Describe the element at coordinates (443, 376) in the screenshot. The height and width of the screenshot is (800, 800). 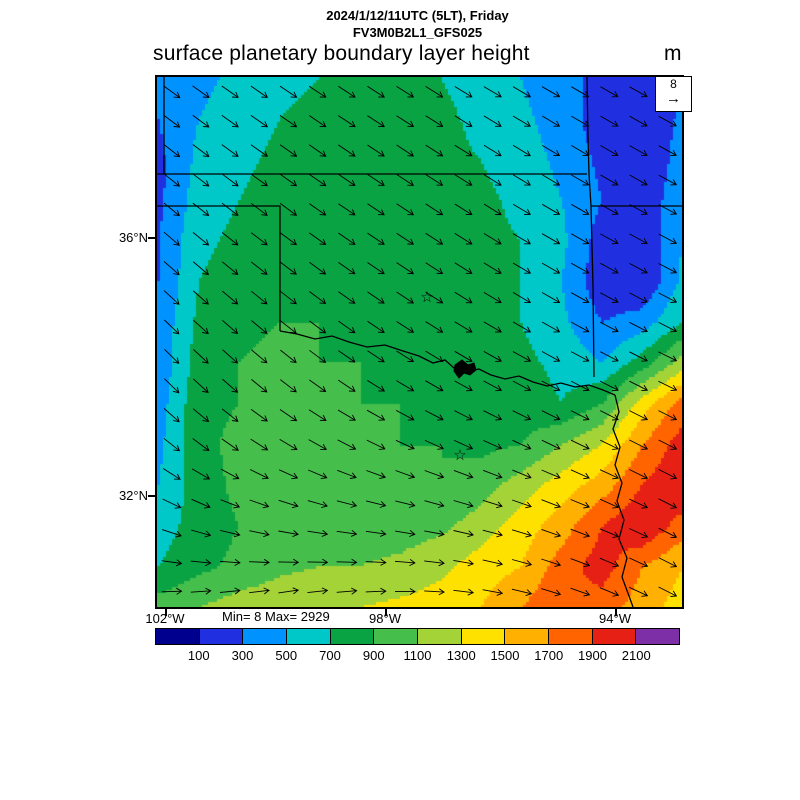
I see `city-star-markers: ☆☆` at that location.